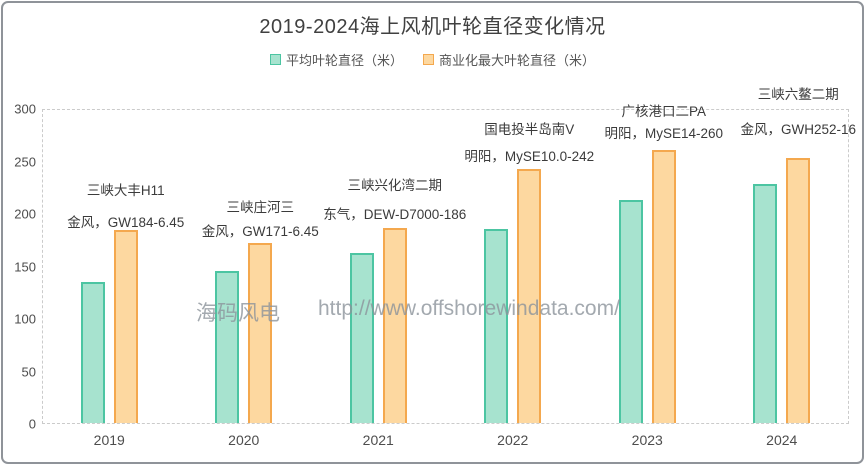  I want to click on annotation-model-2019: 金风，GW184-6.45, so click(126, 222).